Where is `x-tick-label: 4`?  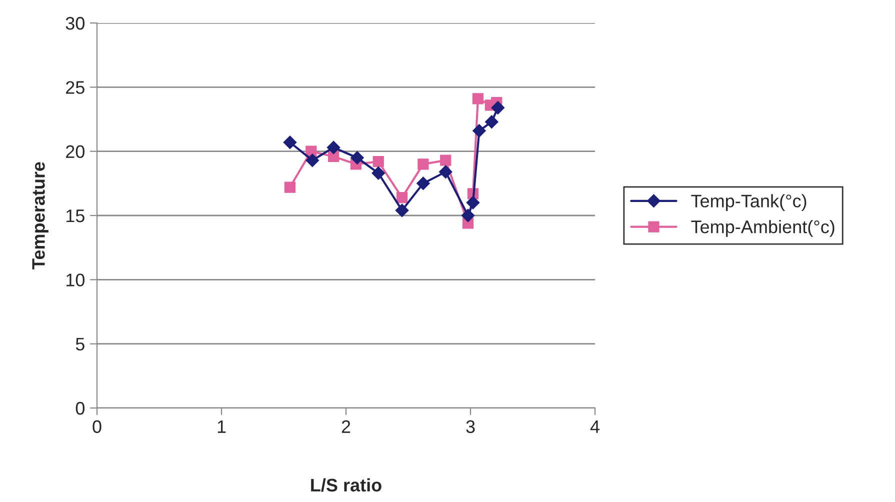 x-tick-label: 4 is located at coordinates (595, 426).